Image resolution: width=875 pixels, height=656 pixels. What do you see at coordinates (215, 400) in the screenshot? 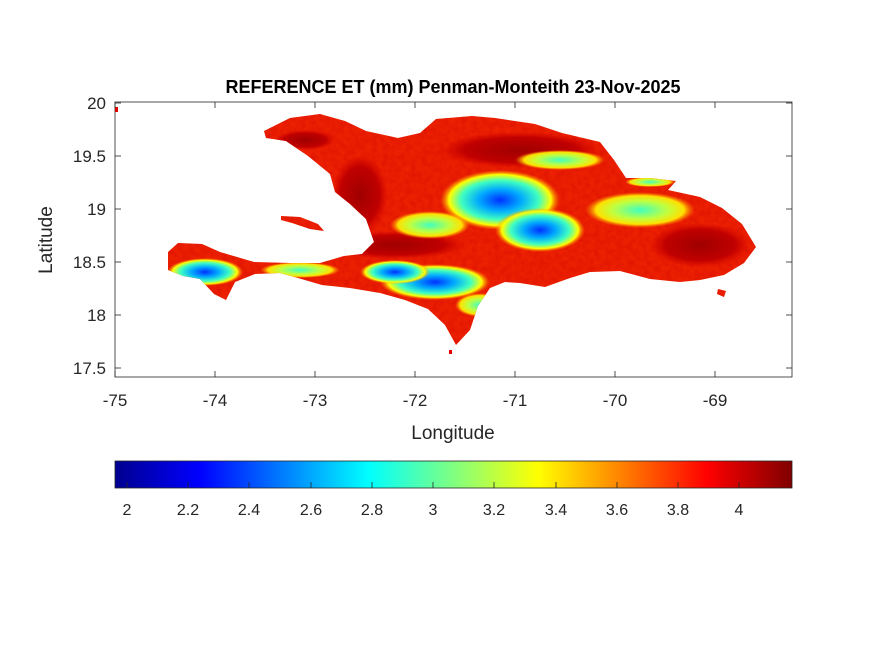
I see `x-tick-label: -74` at bounding box center [215, 400].